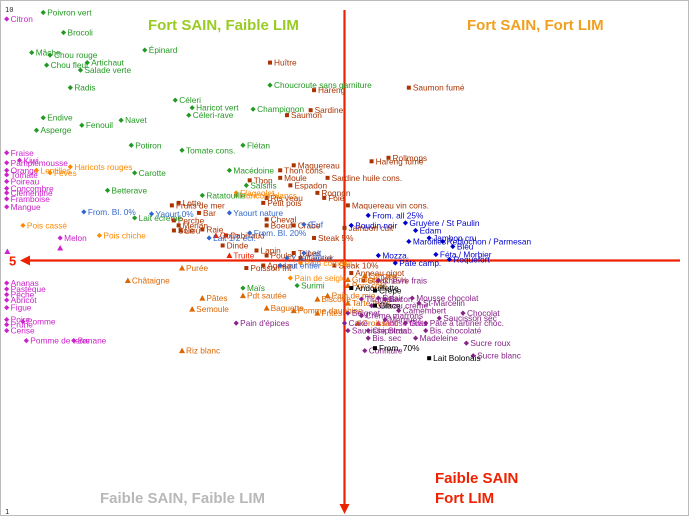 The height and width of the screenshot is (517, 689). Describe the element at coordinates (203, 351) in the screenshot. I see `data-point-label: Riz blanc` at that location.